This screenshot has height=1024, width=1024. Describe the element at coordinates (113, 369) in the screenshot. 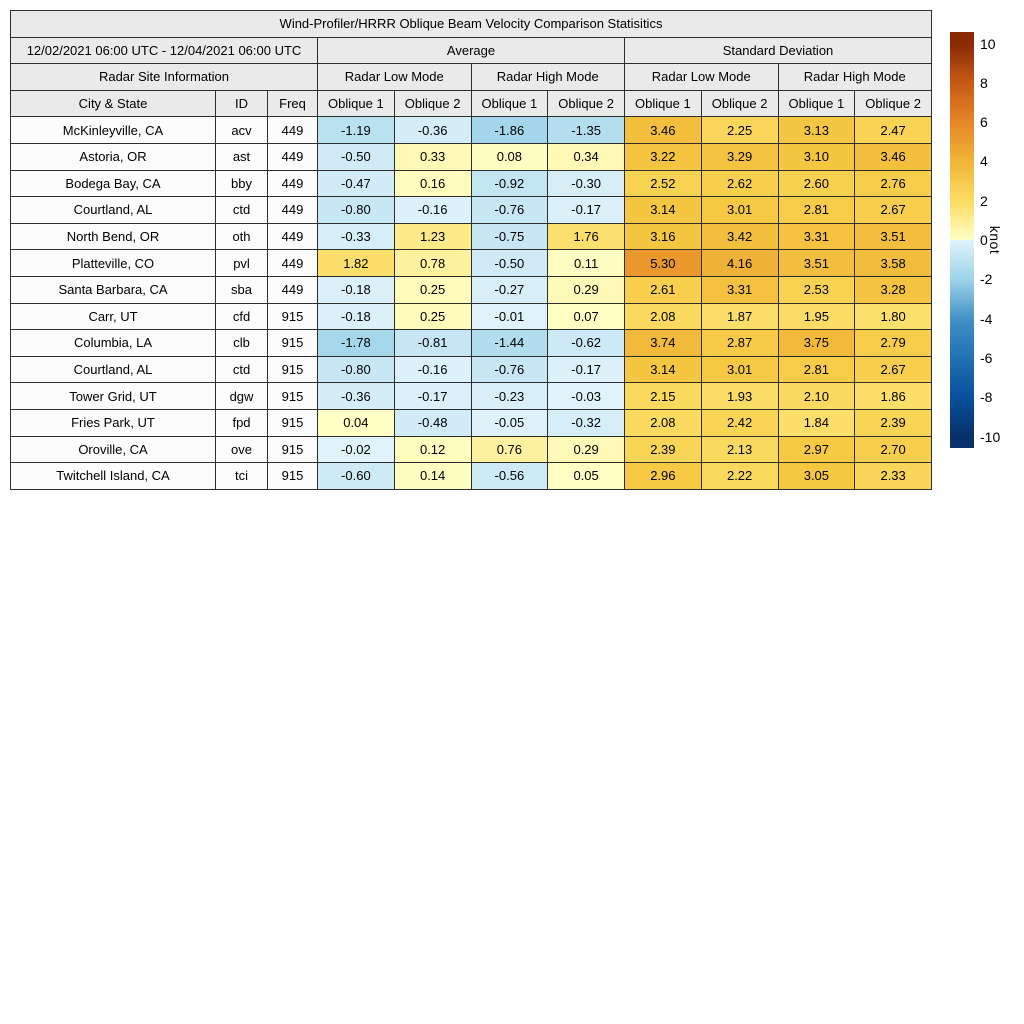

I see `city-cell: Courtland, AL` at that location.